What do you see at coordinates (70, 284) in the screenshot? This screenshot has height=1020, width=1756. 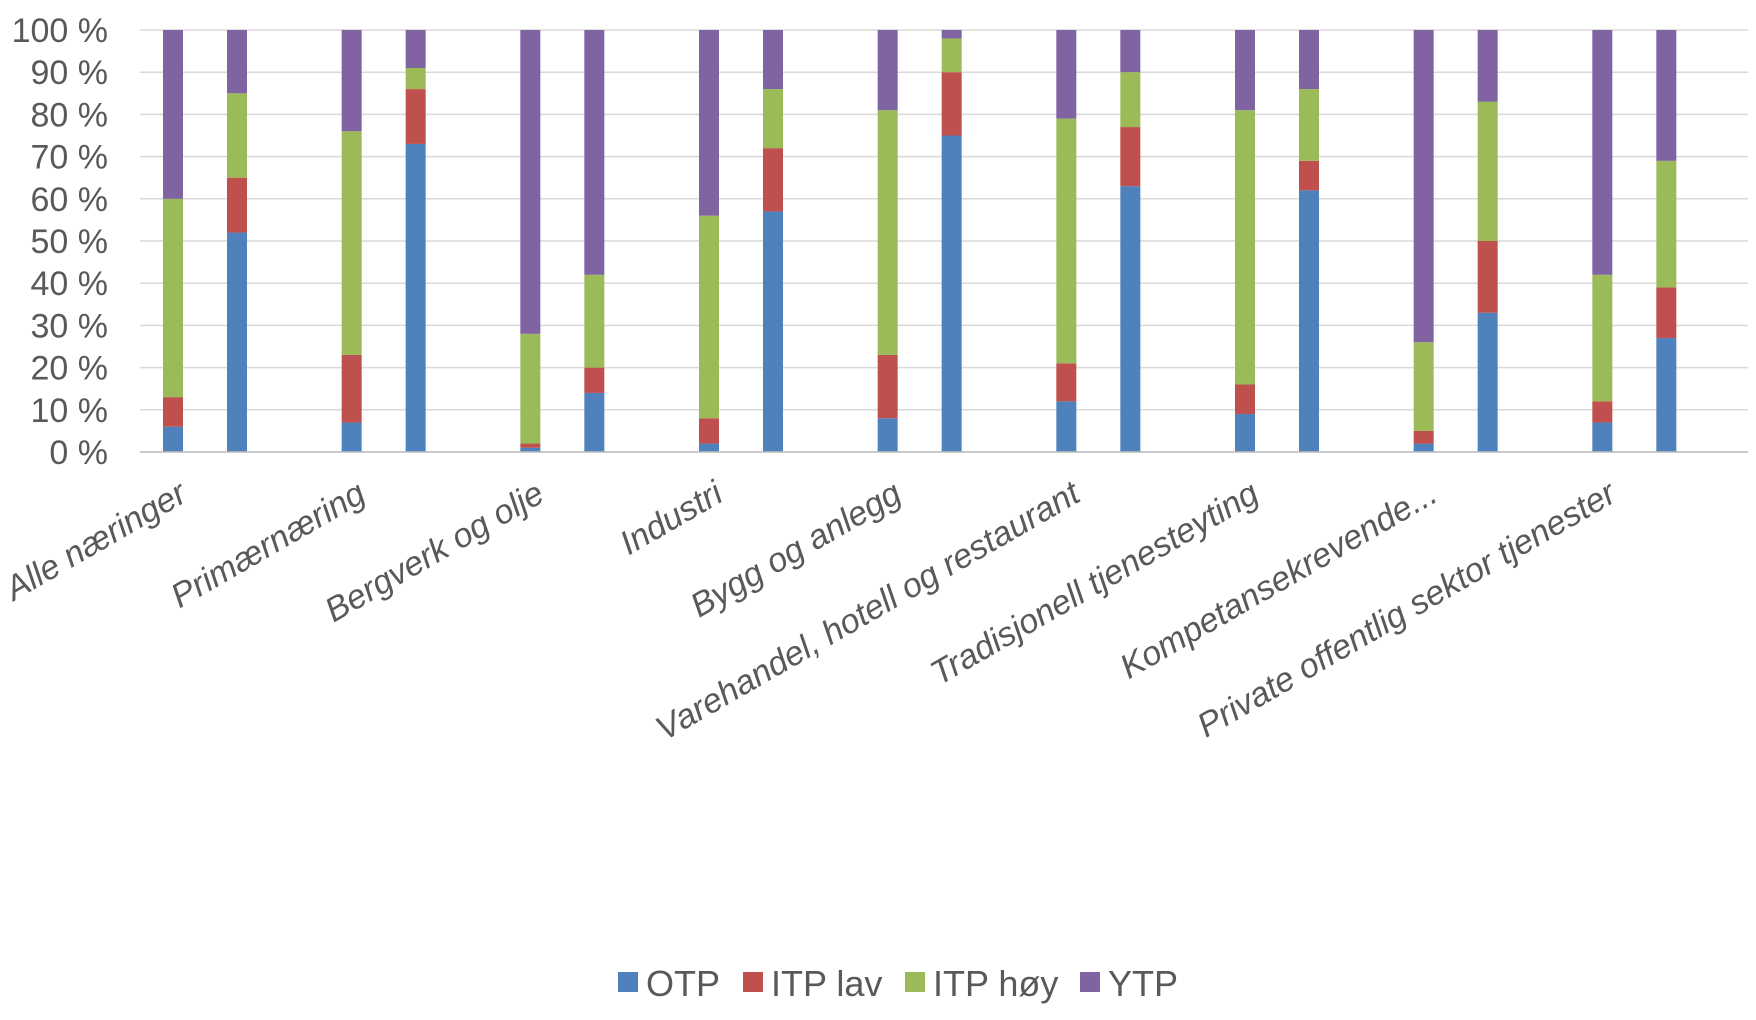 I see `y-tick-label: 40 %` at bounding box center [70, 284].